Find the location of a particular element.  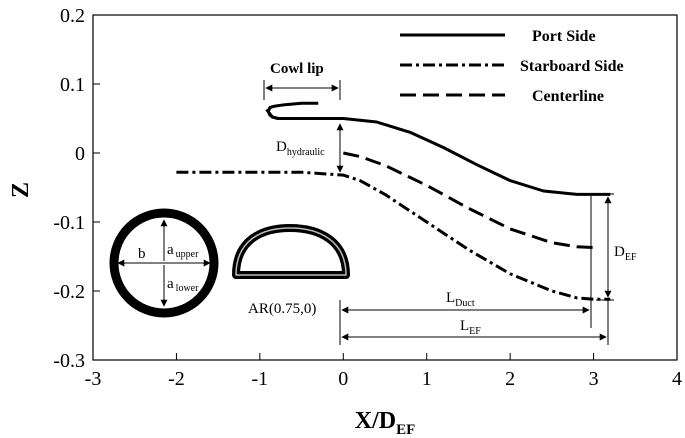

a-upper-main: a is located at coordinates (170, 250).